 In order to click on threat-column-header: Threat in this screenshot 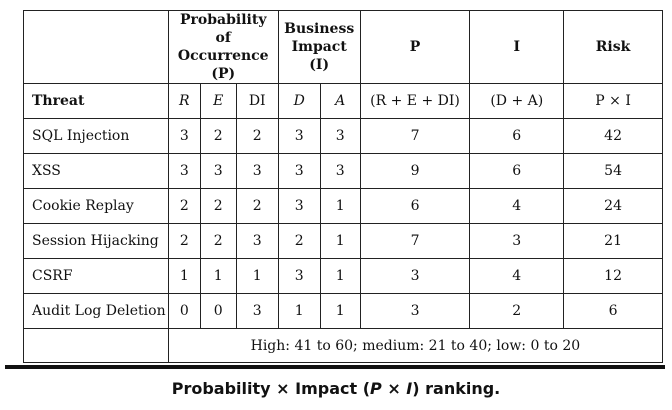, I will do `click(96, 101)`.